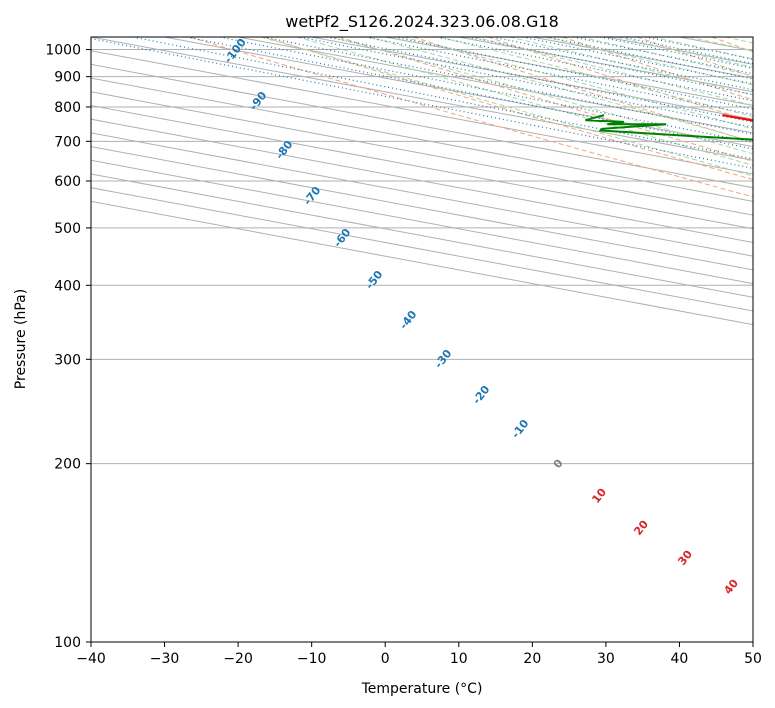 This screenshot has width=775, height=708. Describe the element at coordinates (67, 142) in the screenshot. I see `y-tick-label: 700` at that location.